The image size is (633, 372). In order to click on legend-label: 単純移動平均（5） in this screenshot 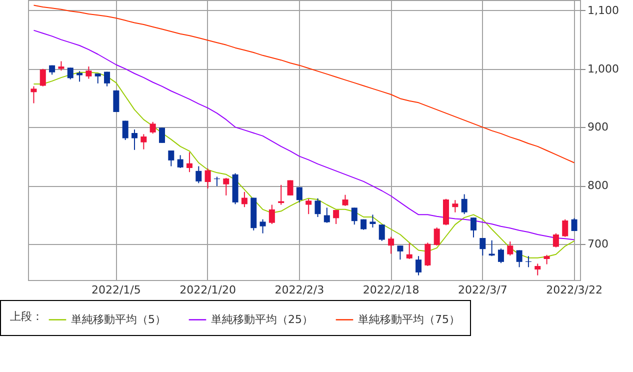, I will do `click(118, 319)`.